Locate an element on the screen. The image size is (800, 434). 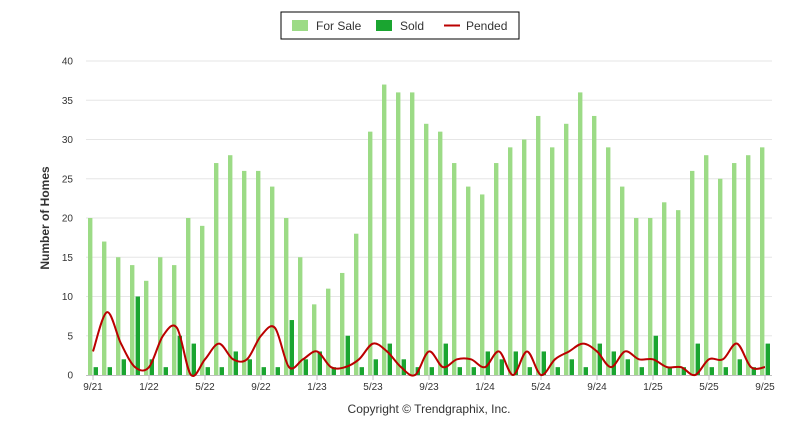
y-tick-label: 35 is located at coordinates (68, 101).